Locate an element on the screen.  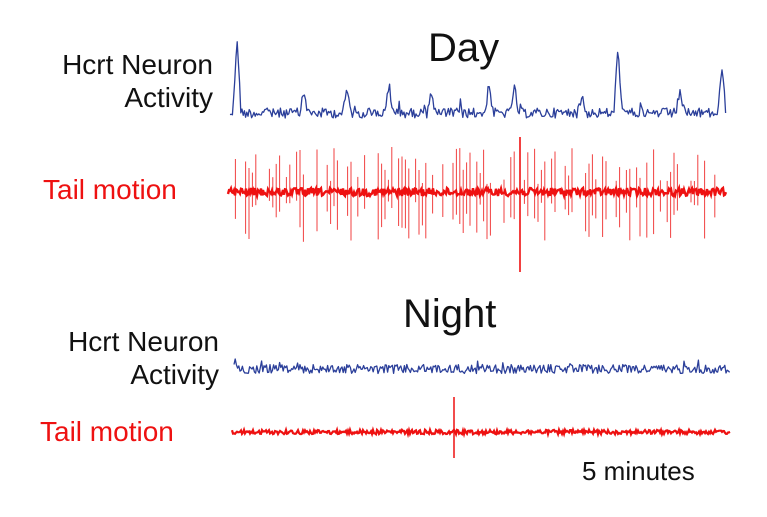
night-neuron-label-line1: Hcrt Neuron is located at coordinates (143, 341).